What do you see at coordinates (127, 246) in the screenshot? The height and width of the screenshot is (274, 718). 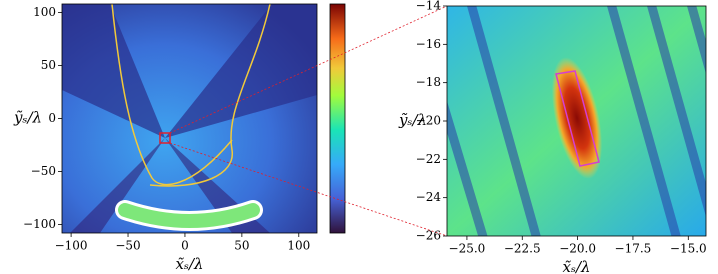 I see `x-tick-label: −50` at bounding box center [127, 246].